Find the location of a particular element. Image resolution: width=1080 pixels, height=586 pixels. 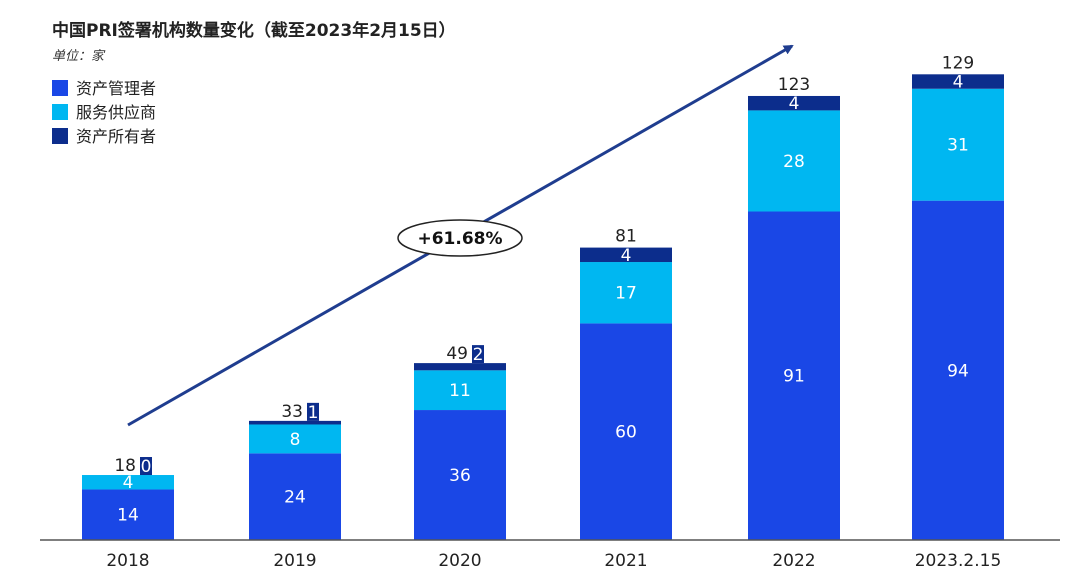

owner-value-label: 2 is located at coordinates (478, 355).